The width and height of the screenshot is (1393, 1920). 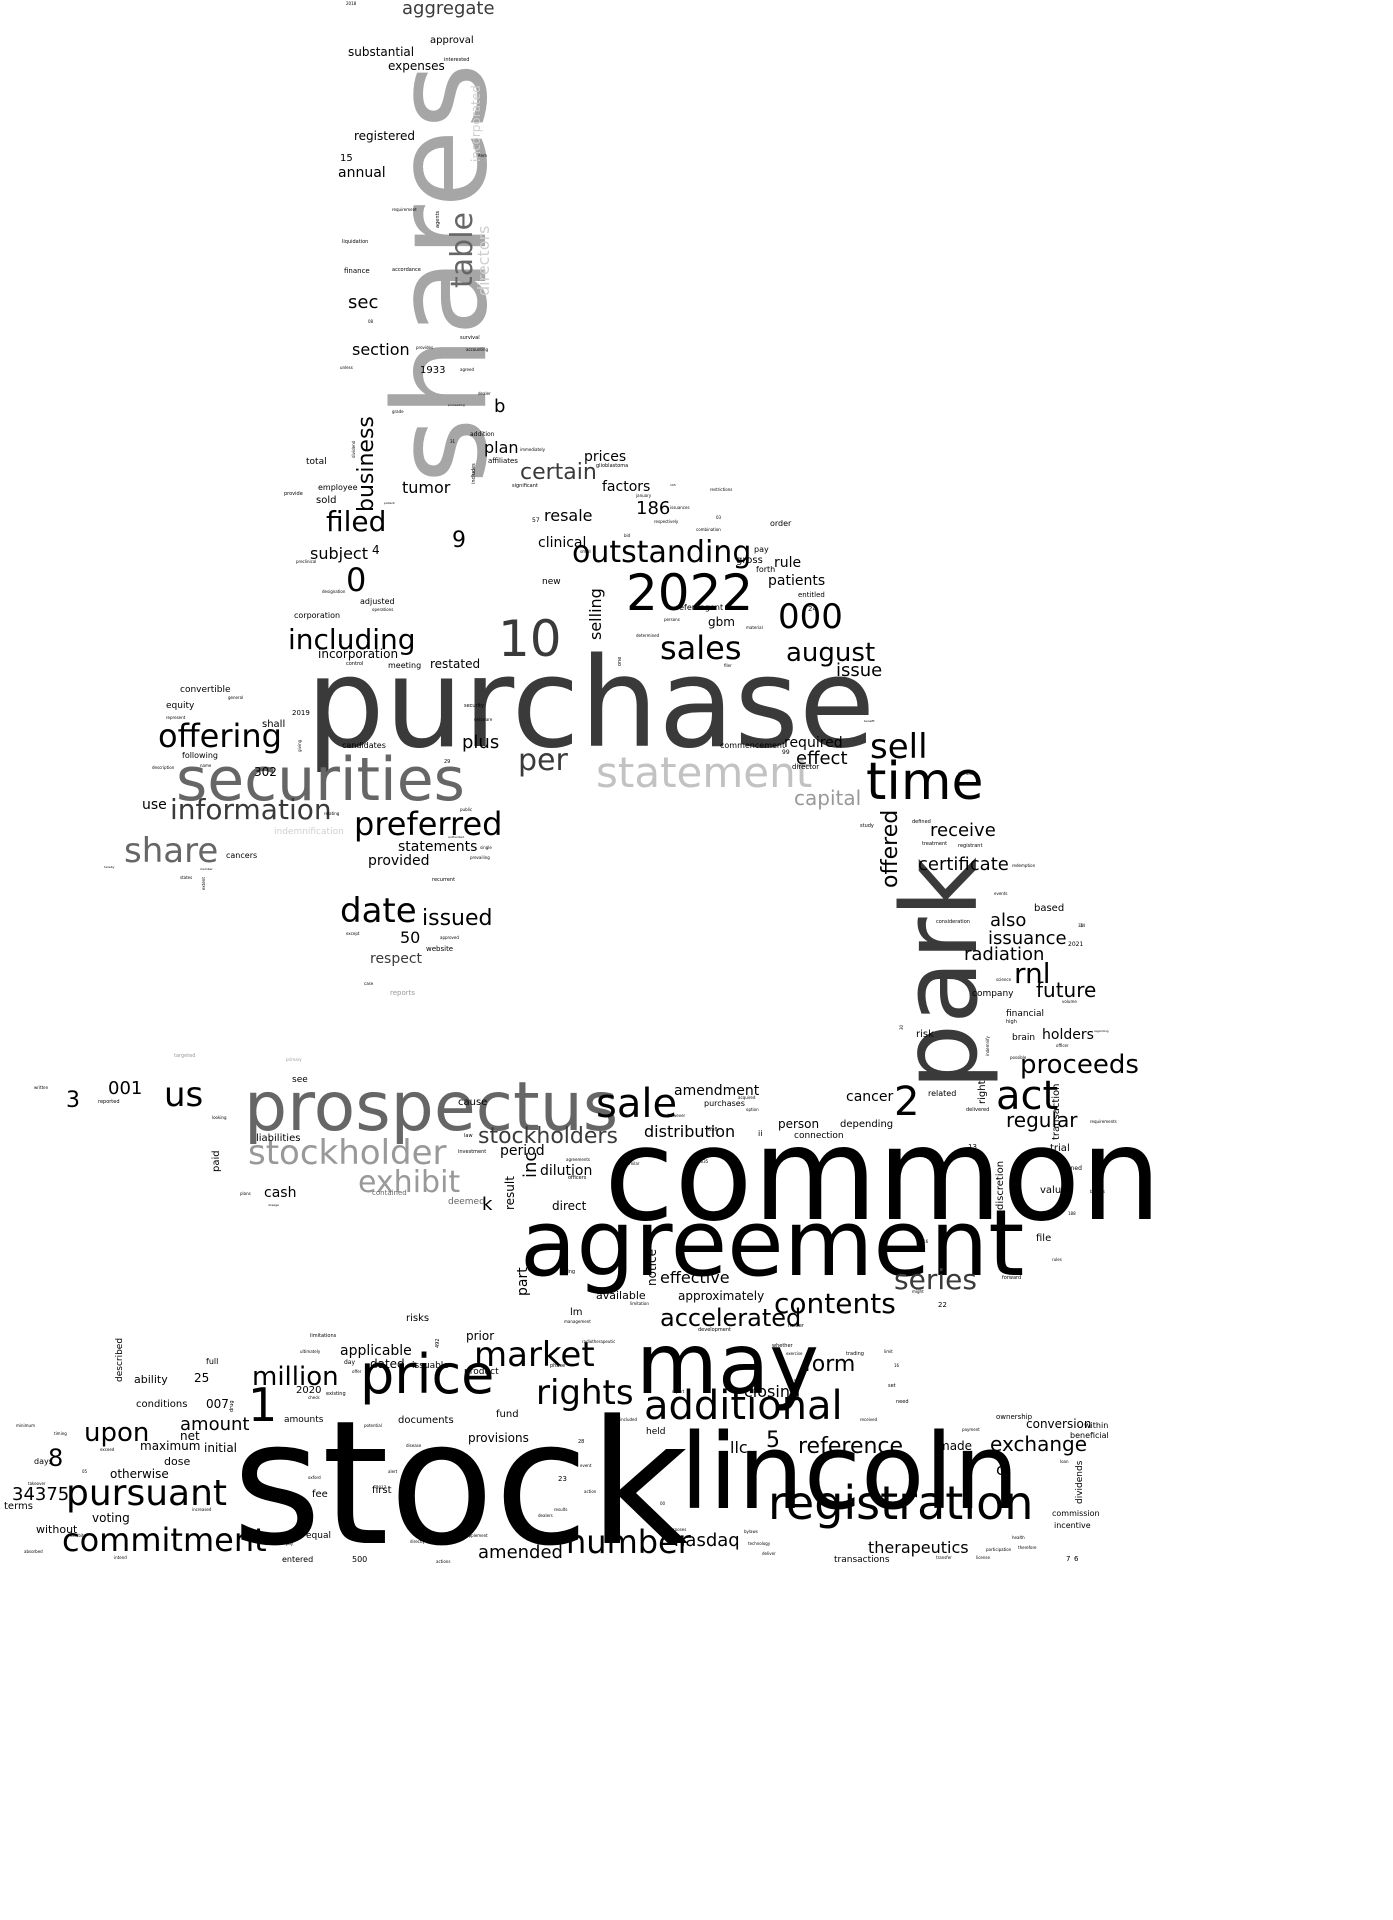 I want to click on word-us: us, so click(x=184, y=1095).